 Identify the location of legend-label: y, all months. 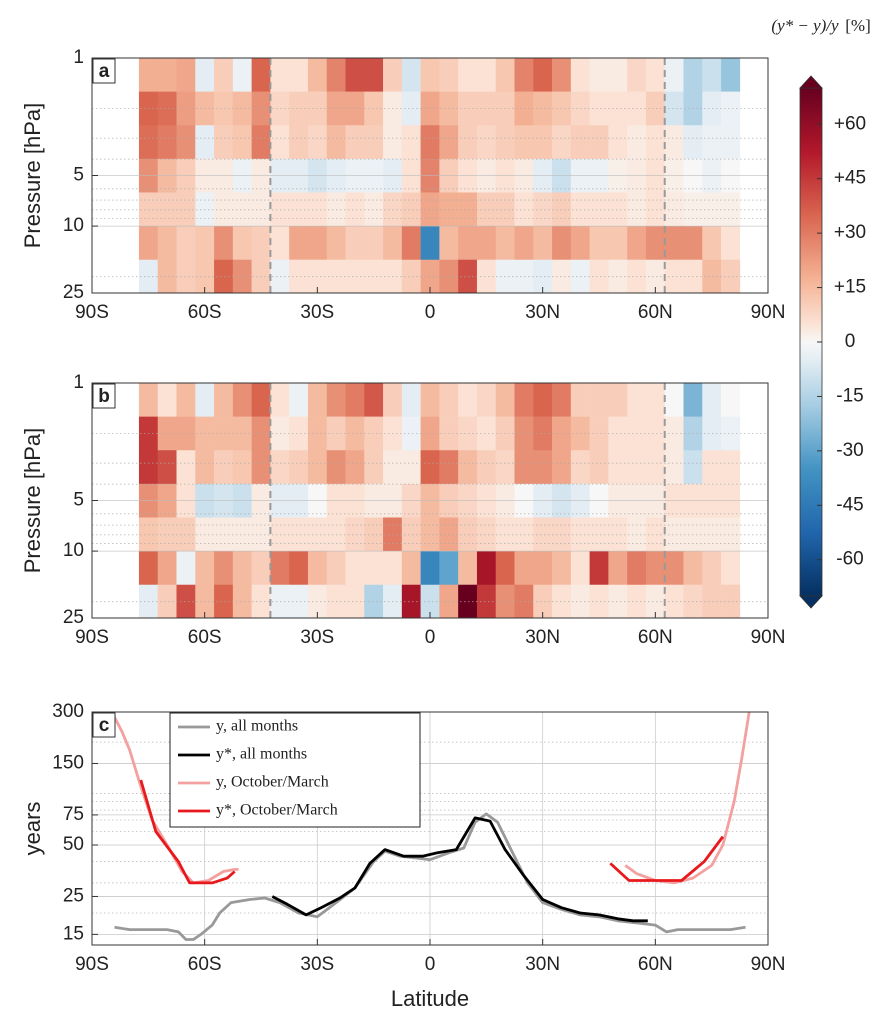
(257, 726).